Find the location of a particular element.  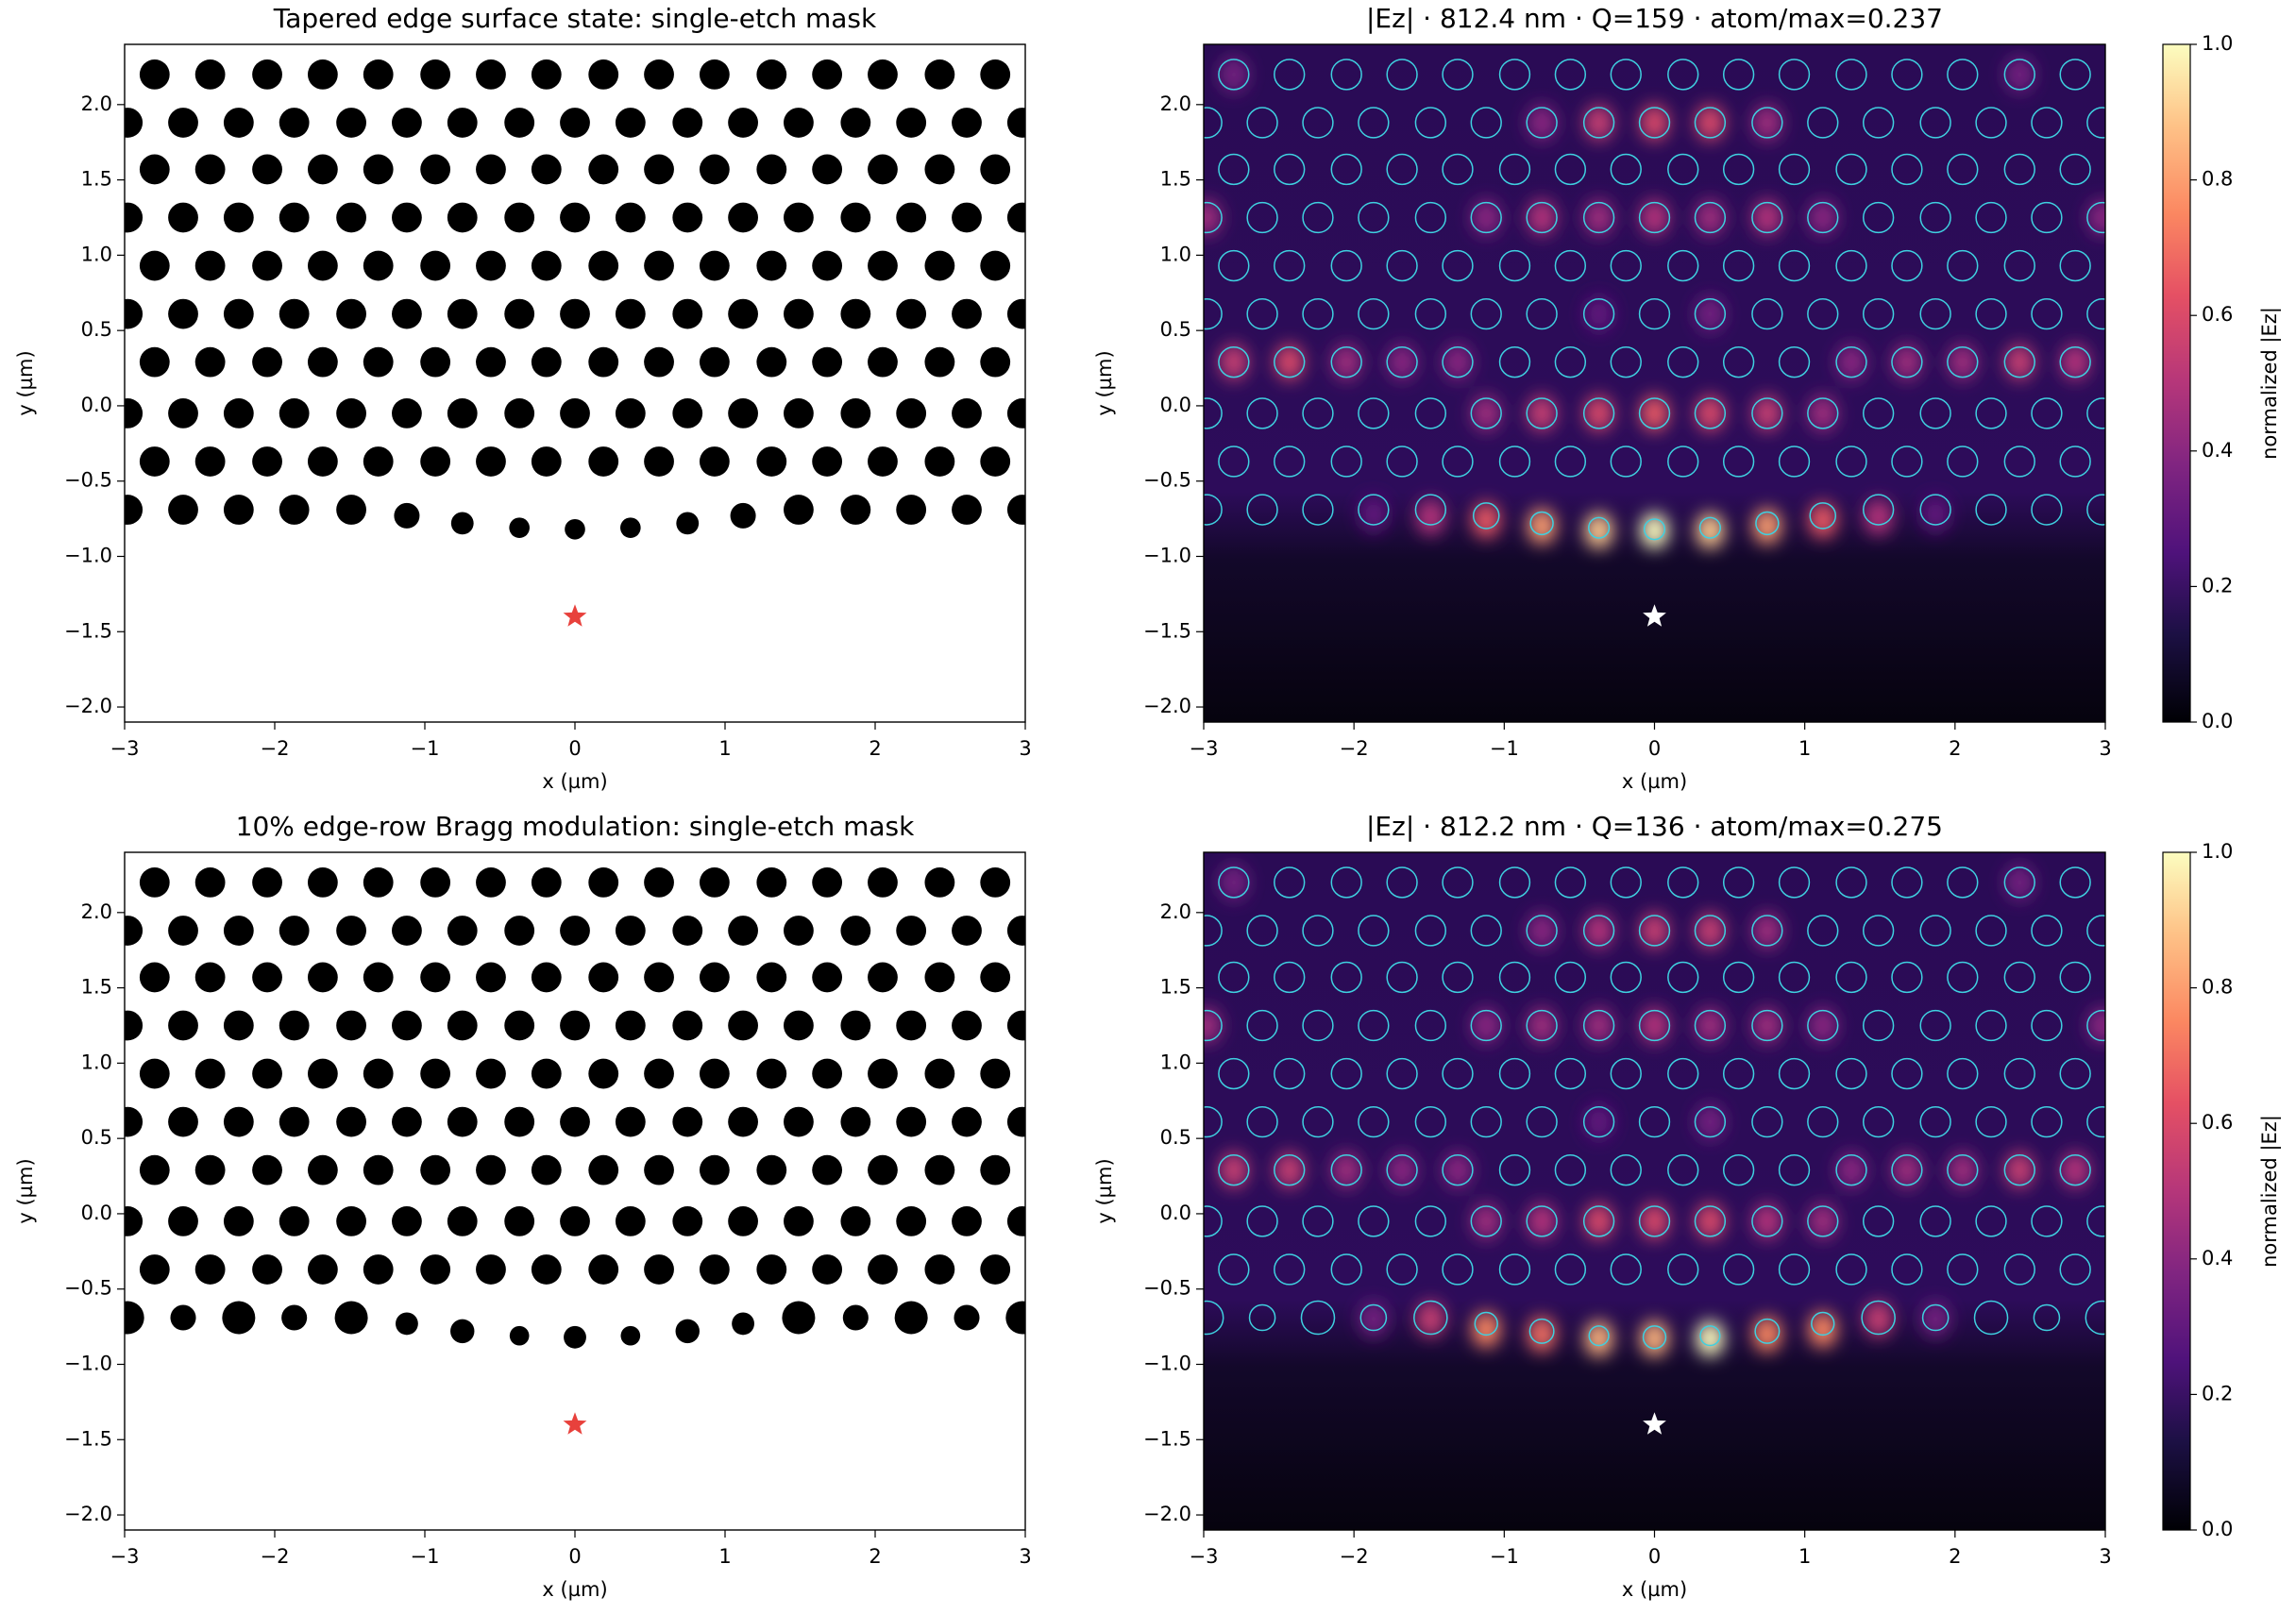

colorbar-tick-label: 1.0 is located at coordinates (2217, 44).